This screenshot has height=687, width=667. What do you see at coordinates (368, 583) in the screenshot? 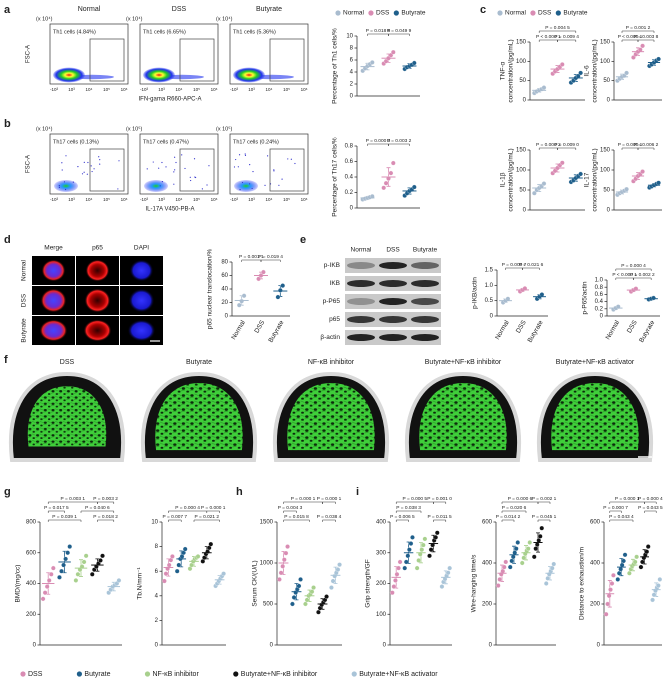
I see `y-axis-label: Grip strength/GF` at bounding box center [368, 583].